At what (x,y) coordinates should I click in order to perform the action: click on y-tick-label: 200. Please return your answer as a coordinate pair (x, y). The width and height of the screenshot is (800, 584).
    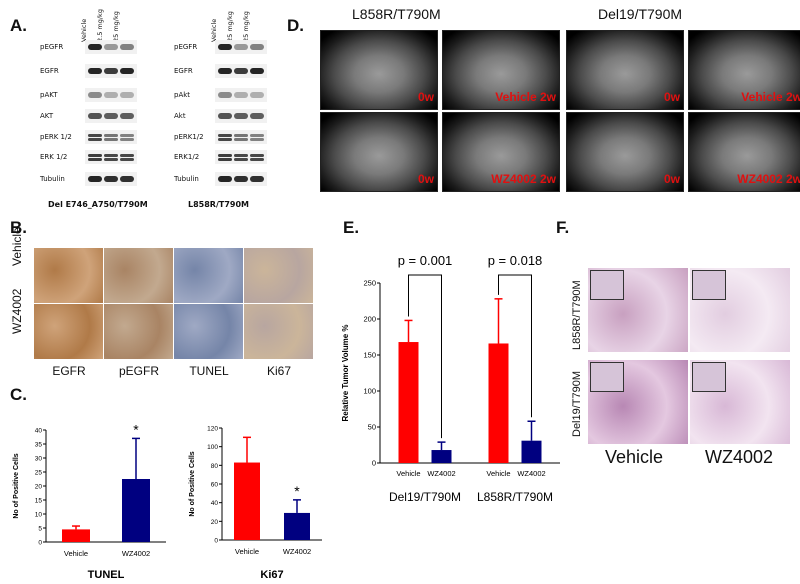
    Looking at the image, I should click on (369, 319).